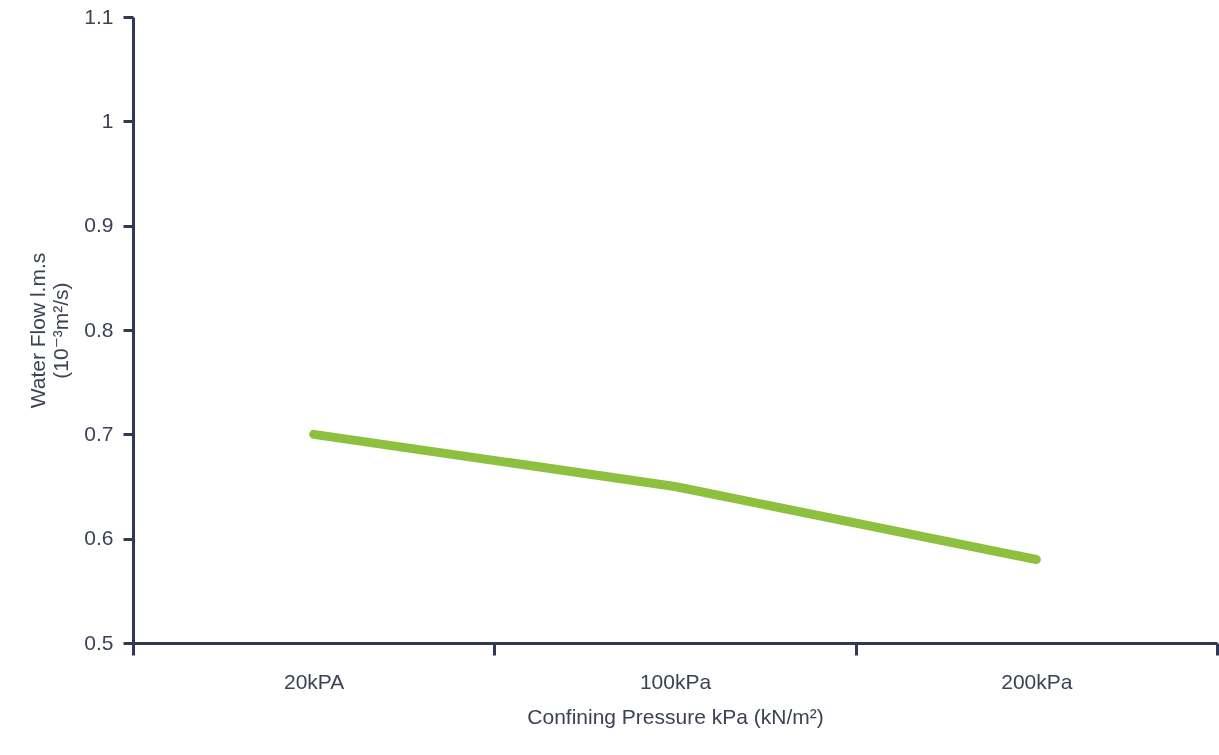  I want to click on x-tick-label: 100kPa, so click(675, 681).